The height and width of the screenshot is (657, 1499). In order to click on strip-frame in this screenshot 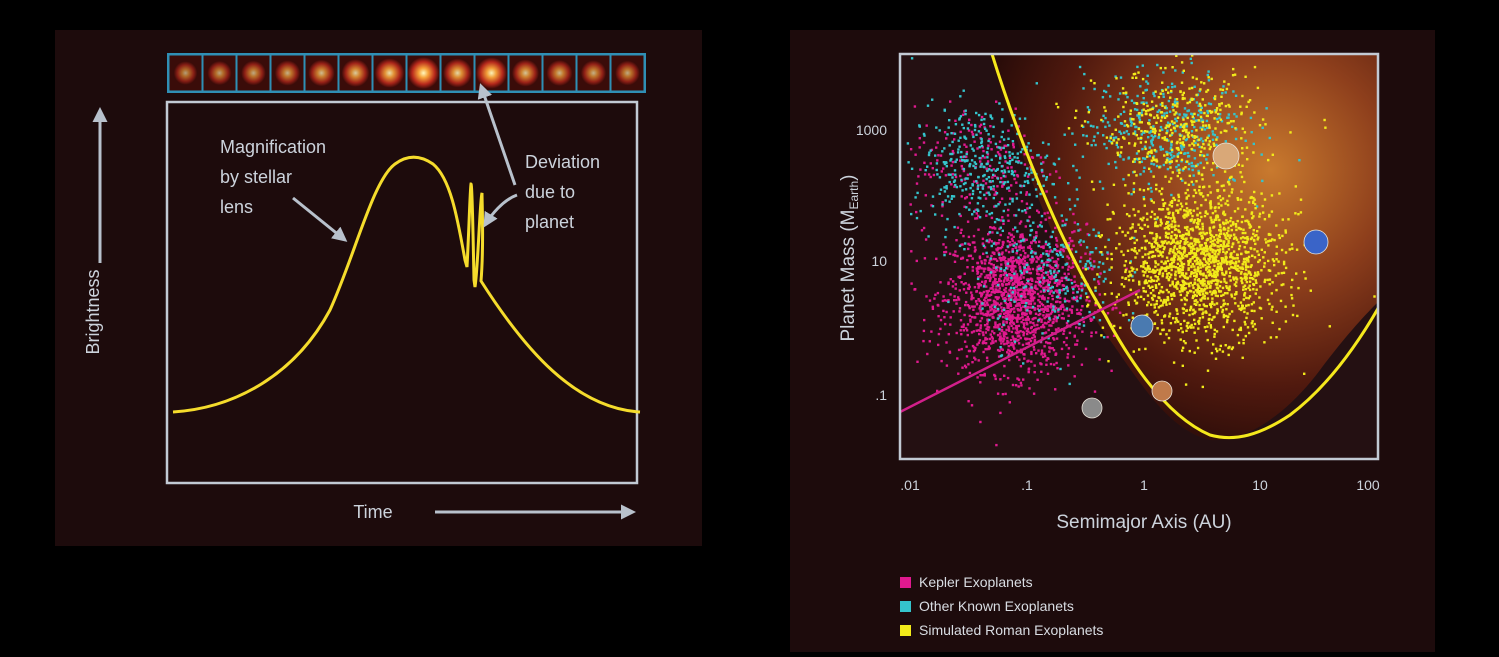, I will do `click(406, 73)`.